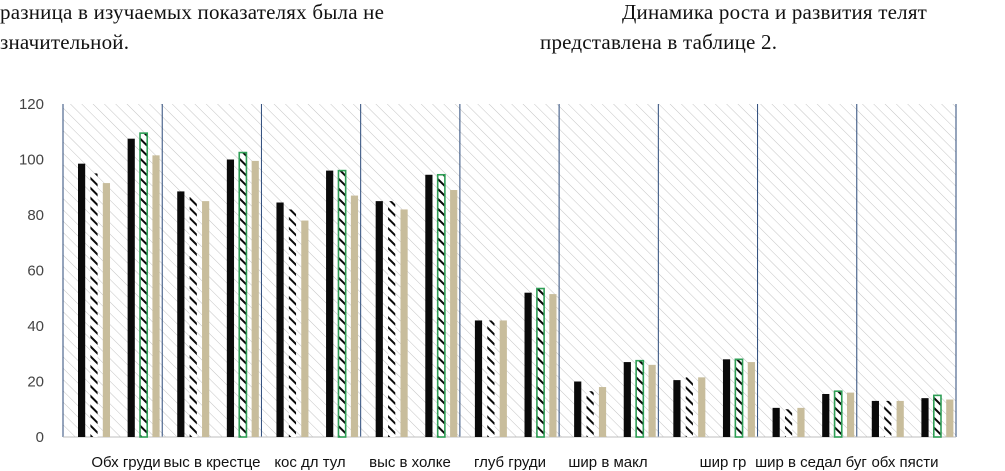  Describe the element at coordinates (35, 215) in the screenshot. I see `y-tick-label: 80` at that location.